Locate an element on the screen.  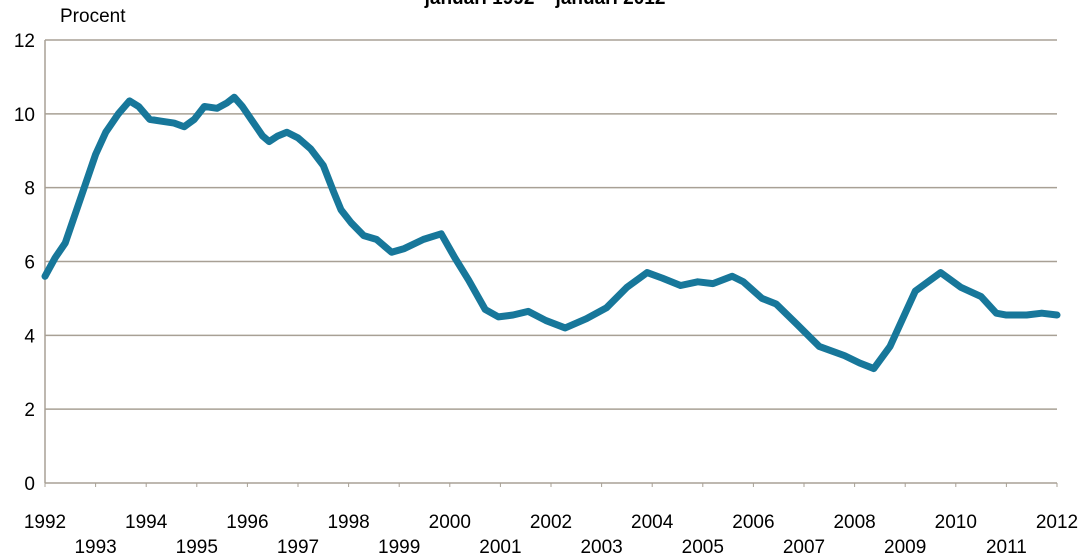
x-tick-label: 1995 is located at coordinates (197, 547).